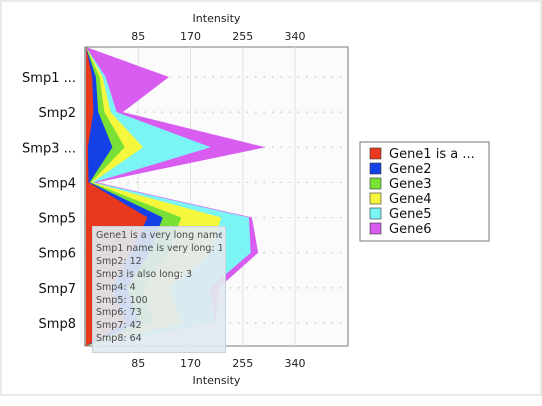  Describe the element at coordinates (410, 229) in the screenshot. I see `legend-label: Gene6` at that location.